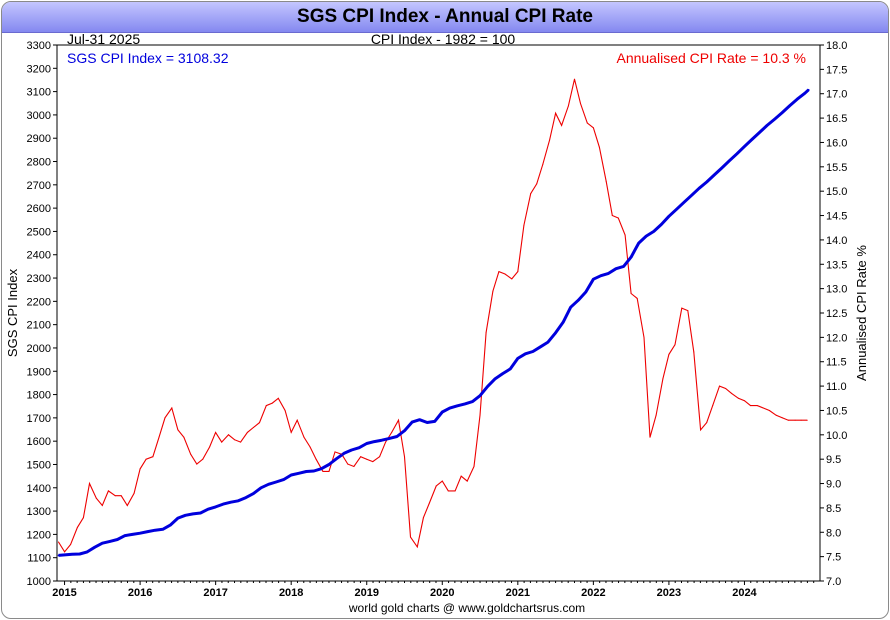 The image size is (890, 620). I want to click on right-tick-label: 9.5, so click(833, 460).